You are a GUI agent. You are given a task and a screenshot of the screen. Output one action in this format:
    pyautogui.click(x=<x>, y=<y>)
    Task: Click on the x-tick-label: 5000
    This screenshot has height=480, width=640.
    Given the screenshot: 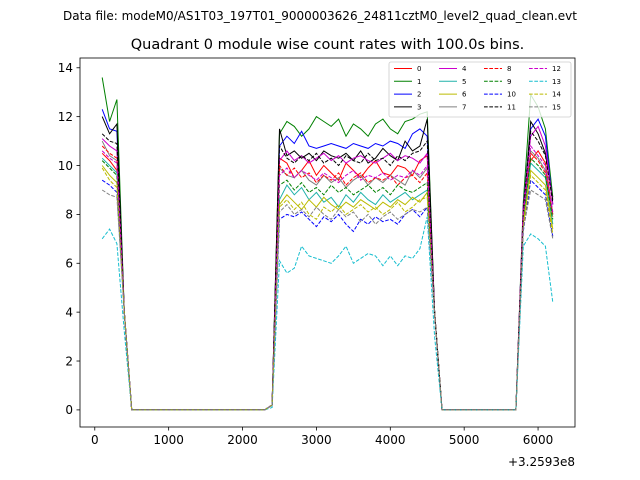 What is the action you would take?
    pyautogui.click(x=464, y=440)
    